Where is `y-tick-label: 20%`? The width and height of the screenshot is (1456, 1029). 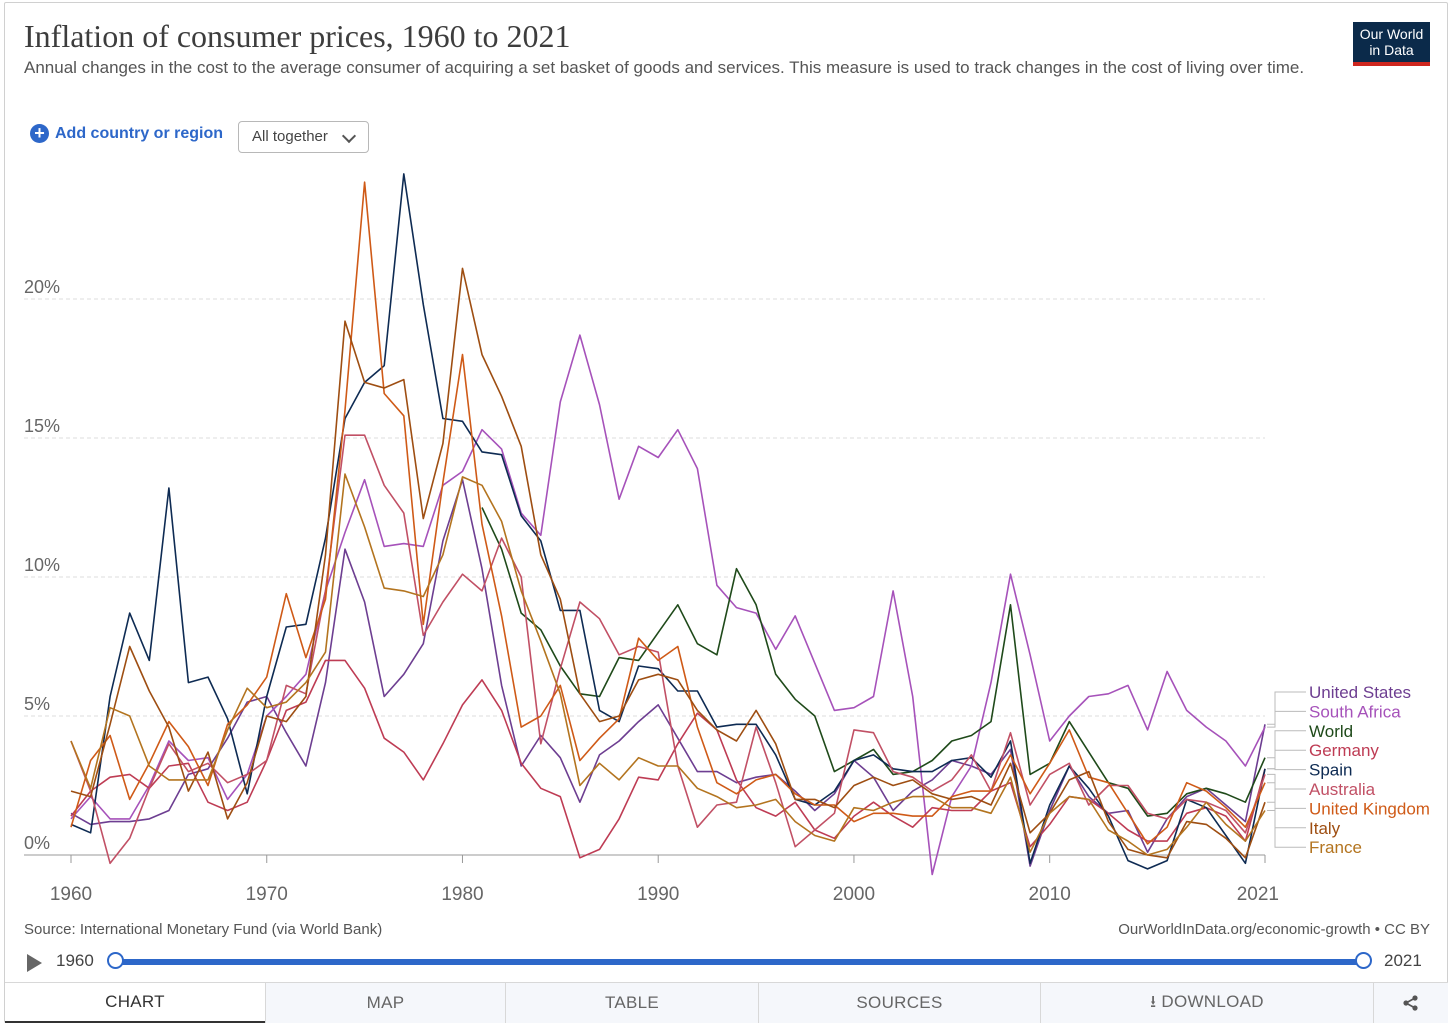
y-tick-label: 20% is located at coordinates (42, 287).